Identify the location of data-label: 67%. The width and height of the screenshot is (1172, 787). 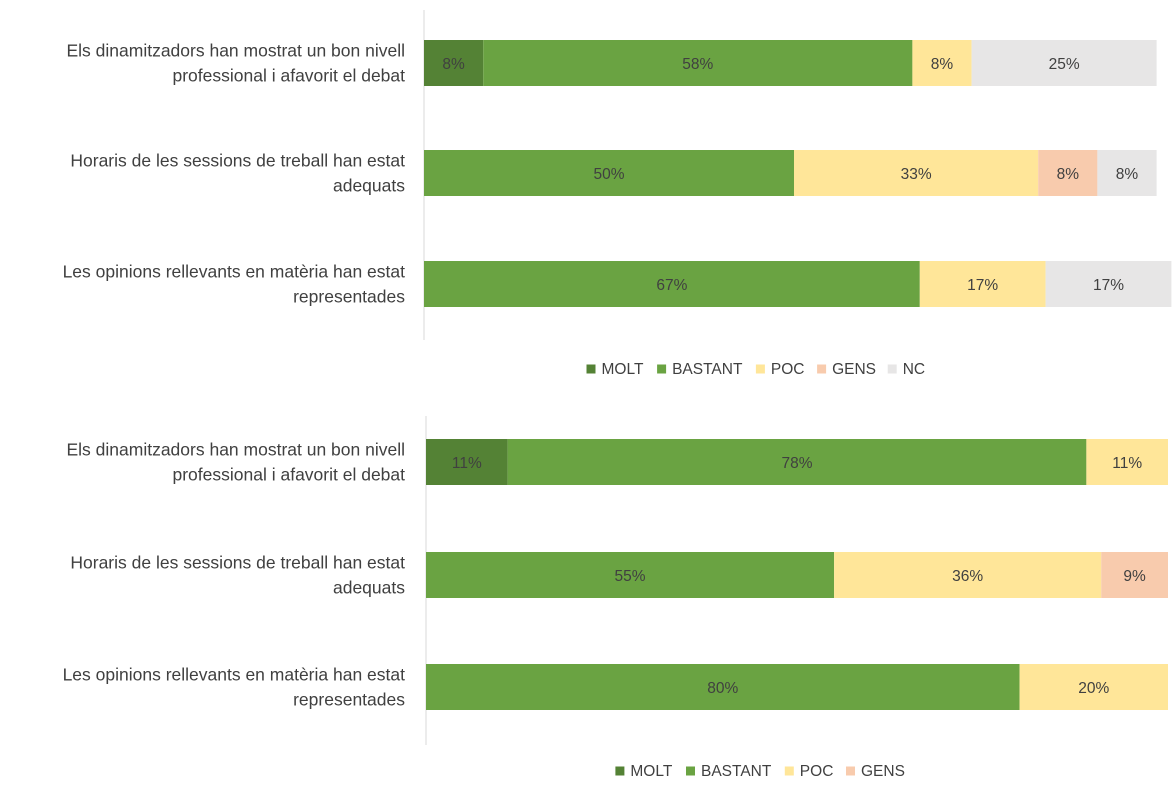
(671, 285).